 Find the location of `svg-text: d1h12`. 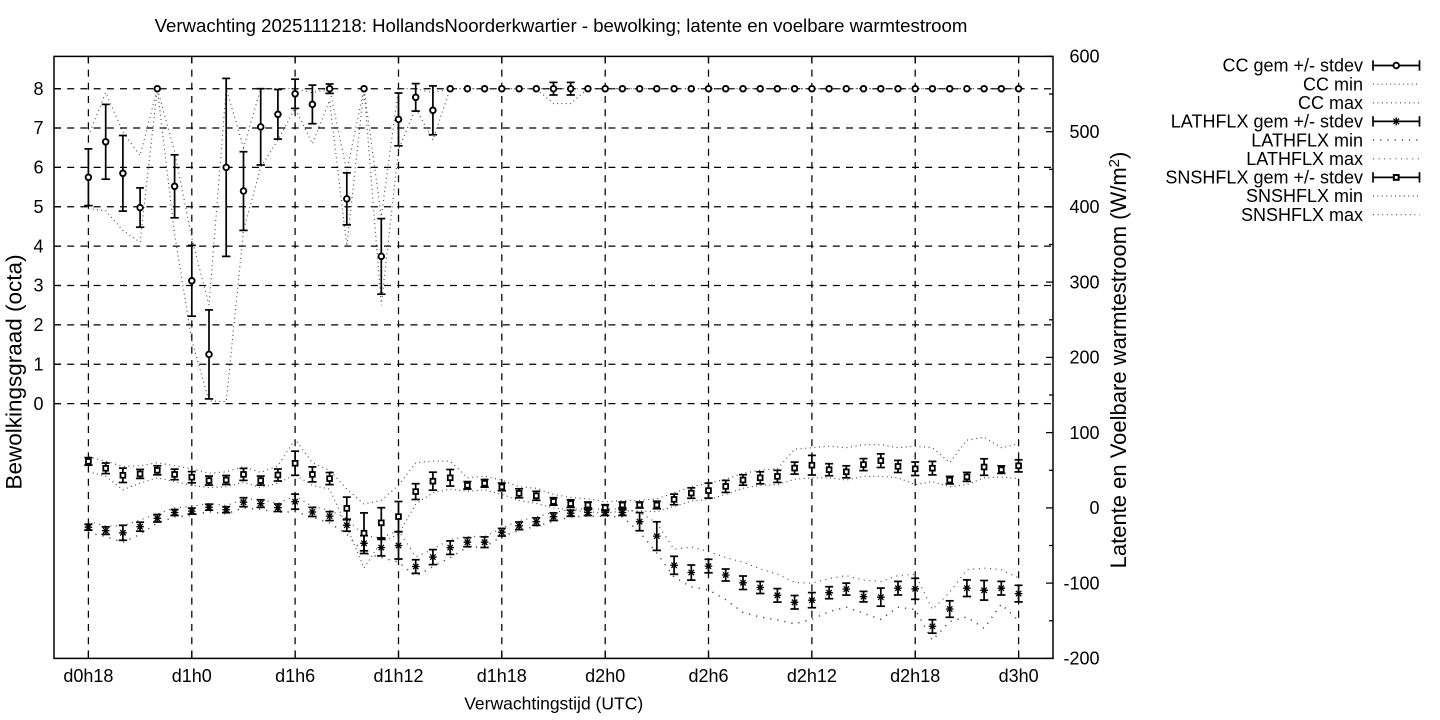

svg-text: d1h12 is located at coordinates (398, 676).